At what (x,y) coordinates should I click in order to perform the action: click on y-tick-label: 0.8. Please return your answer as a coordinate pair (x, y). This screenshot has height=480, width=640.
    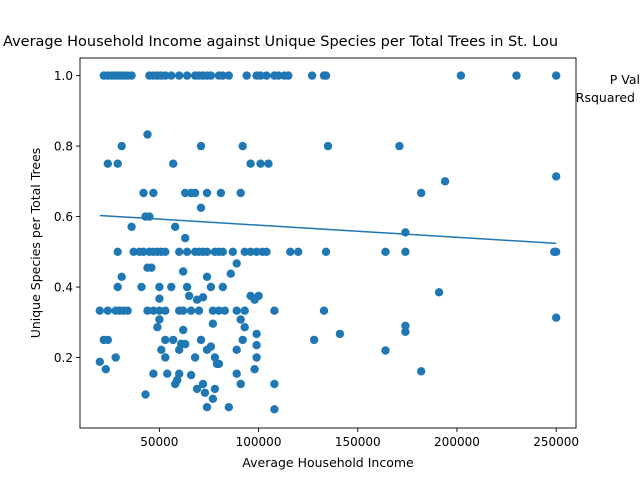
    Looking at the image, I should click on (63, 147).